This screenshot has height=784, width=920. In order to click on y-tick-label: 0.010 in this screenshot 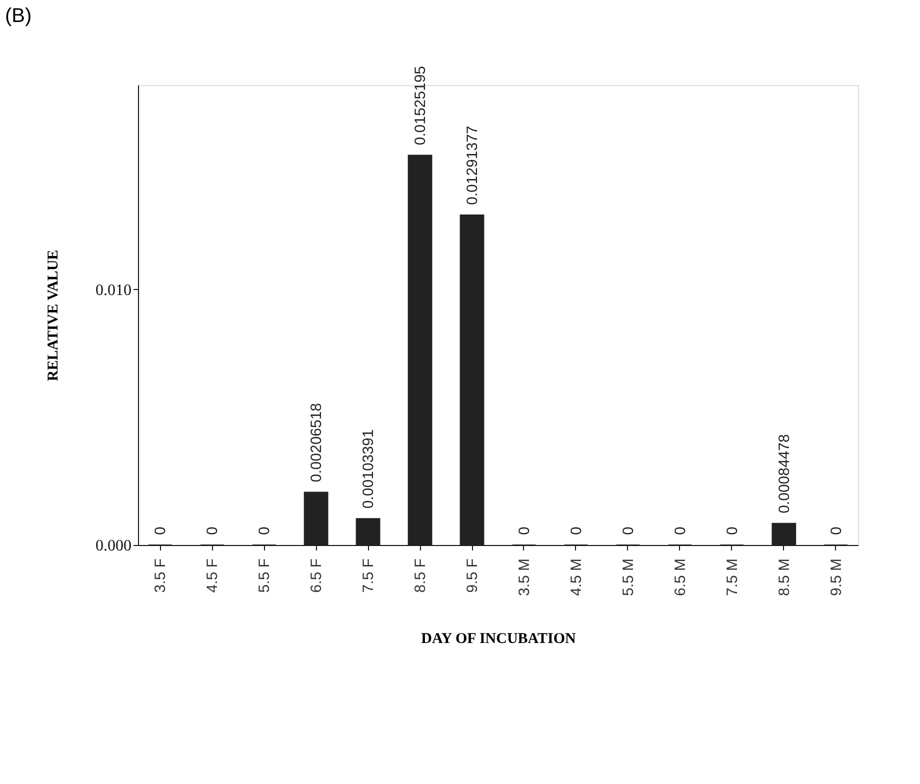, I will do `click(114, 290)`.